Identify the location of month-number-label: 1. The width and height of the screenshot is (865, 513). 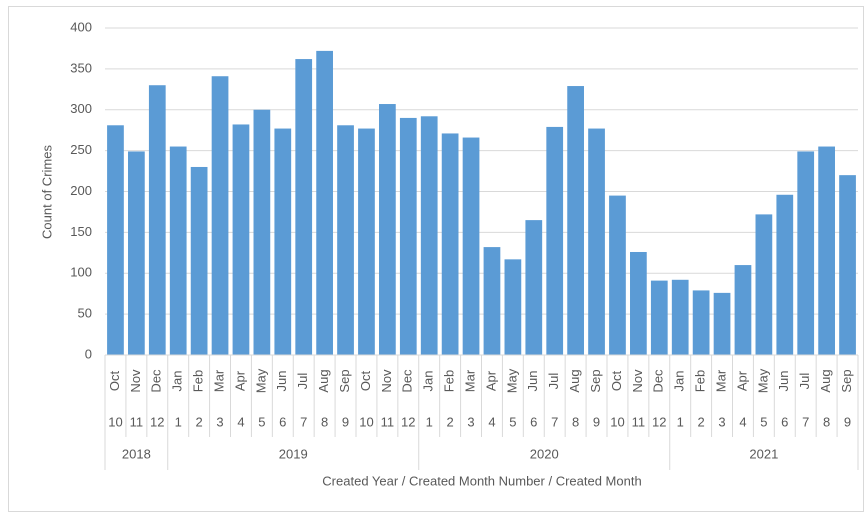
(429, 421).